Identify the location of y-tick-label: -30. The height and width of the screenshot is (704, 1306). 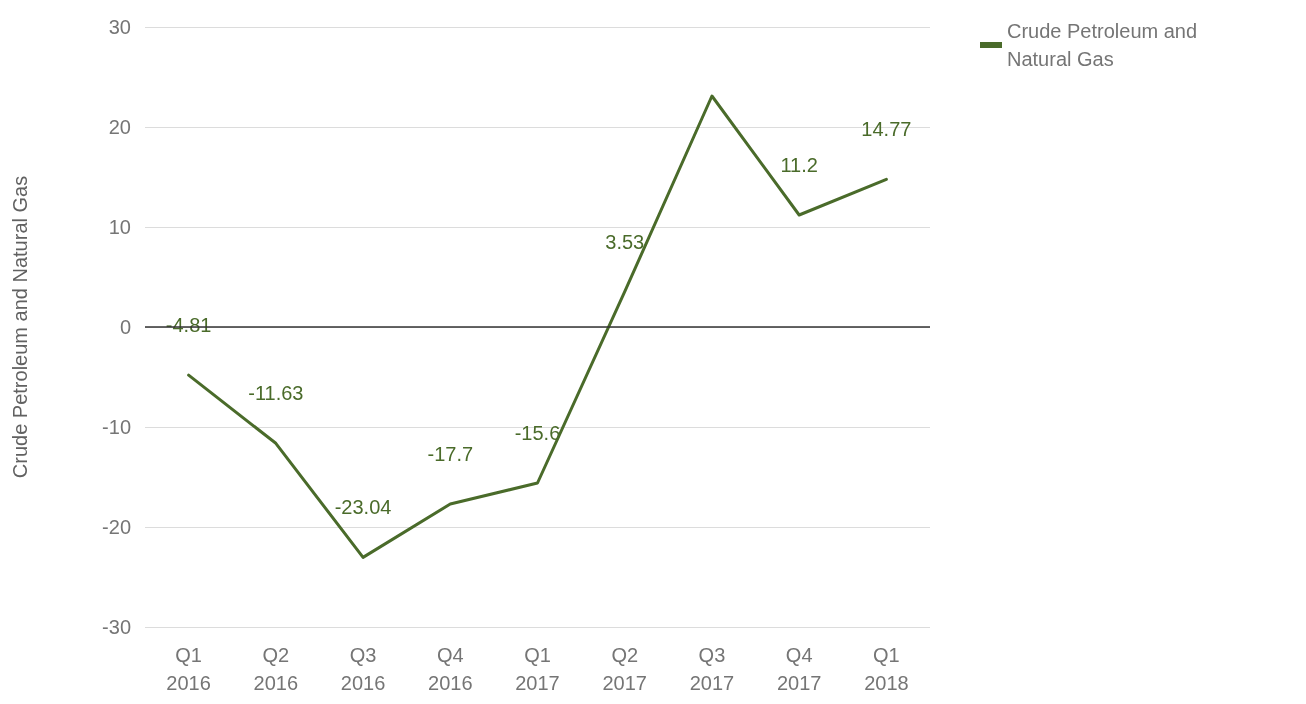
(116, 627).